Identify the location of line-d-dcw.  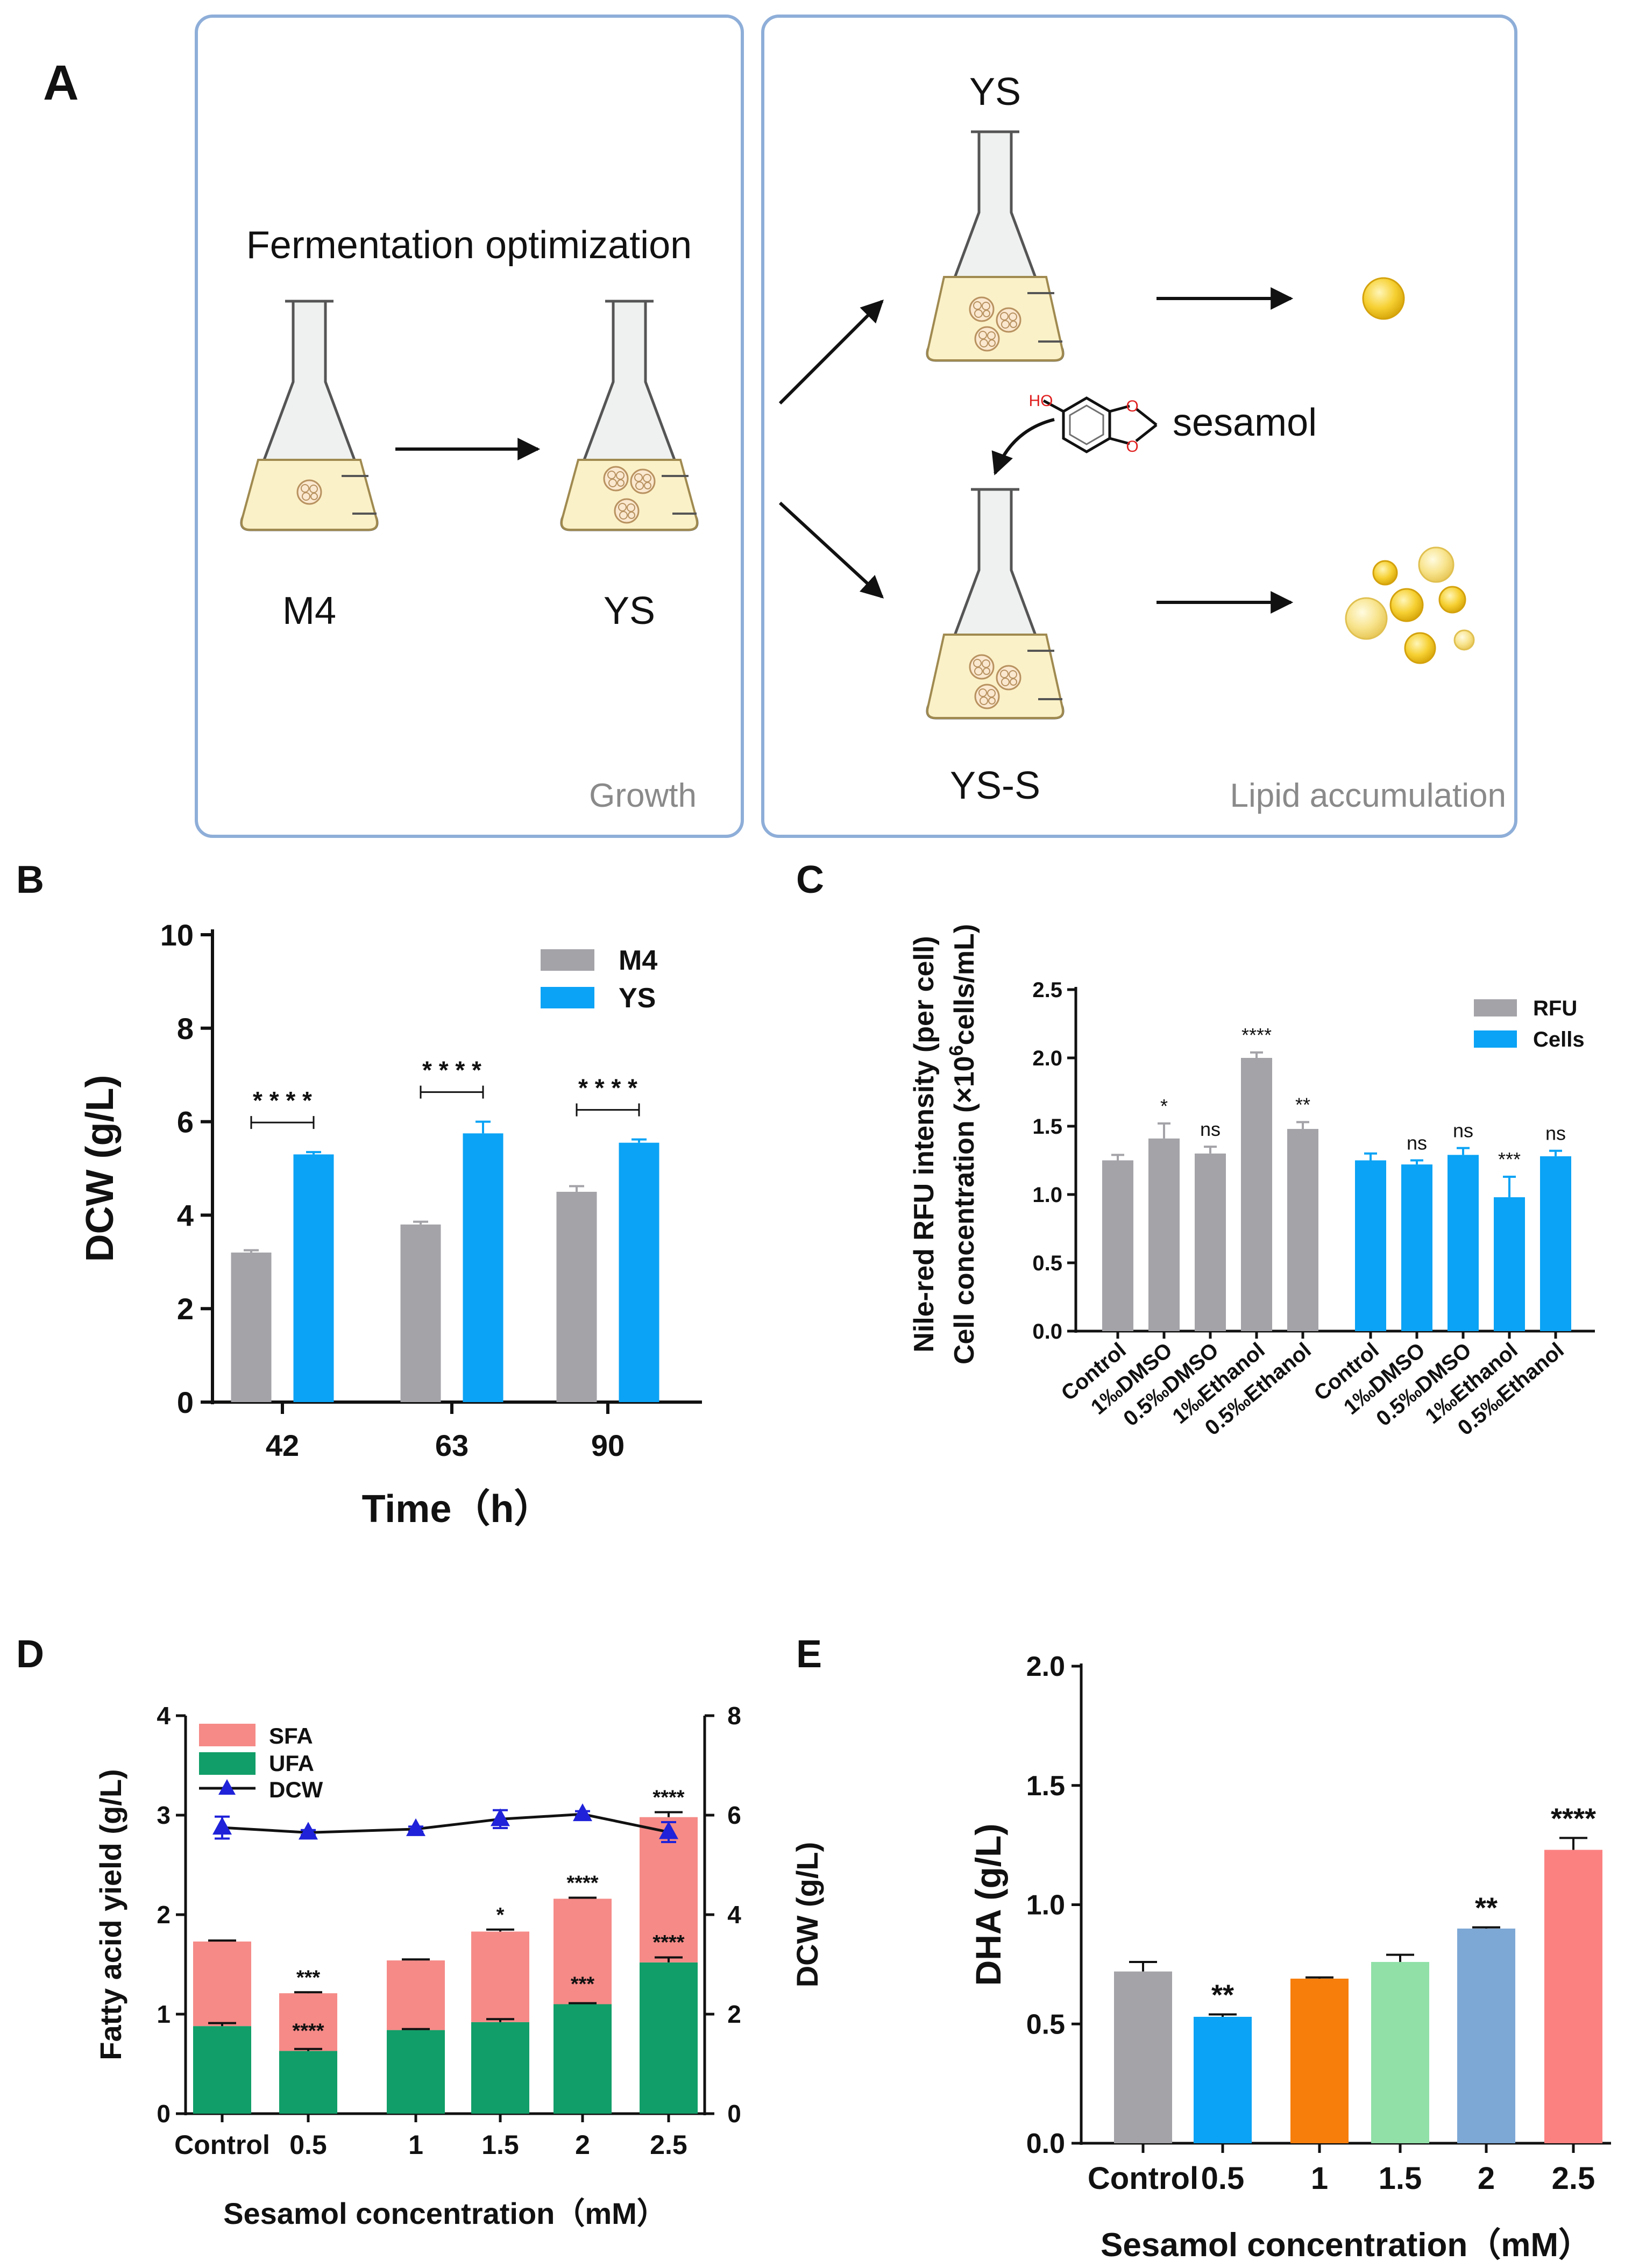
(445, 1823).